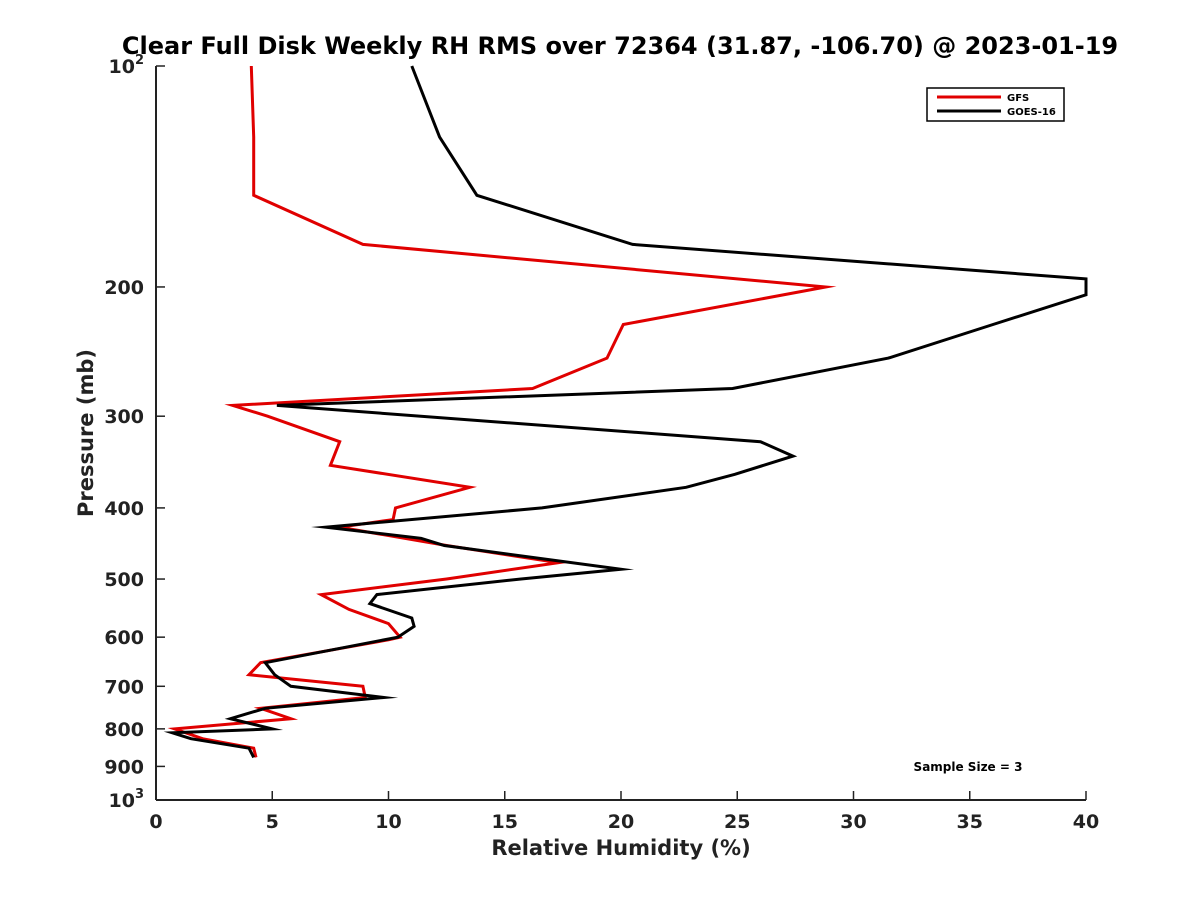 The height and width of the screenshot is (900, 1200). What do you see at coordinates (124, 509) in the screenshot?
I see `y-tick-label: 400` at bounding box center [124, 509].